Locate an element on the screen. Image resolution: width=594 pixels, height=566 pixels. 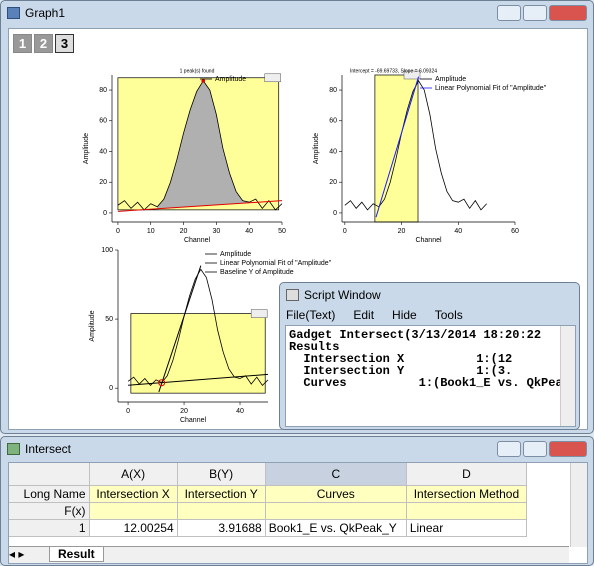
column-header: A(X) is located at coordinates (133, 474).